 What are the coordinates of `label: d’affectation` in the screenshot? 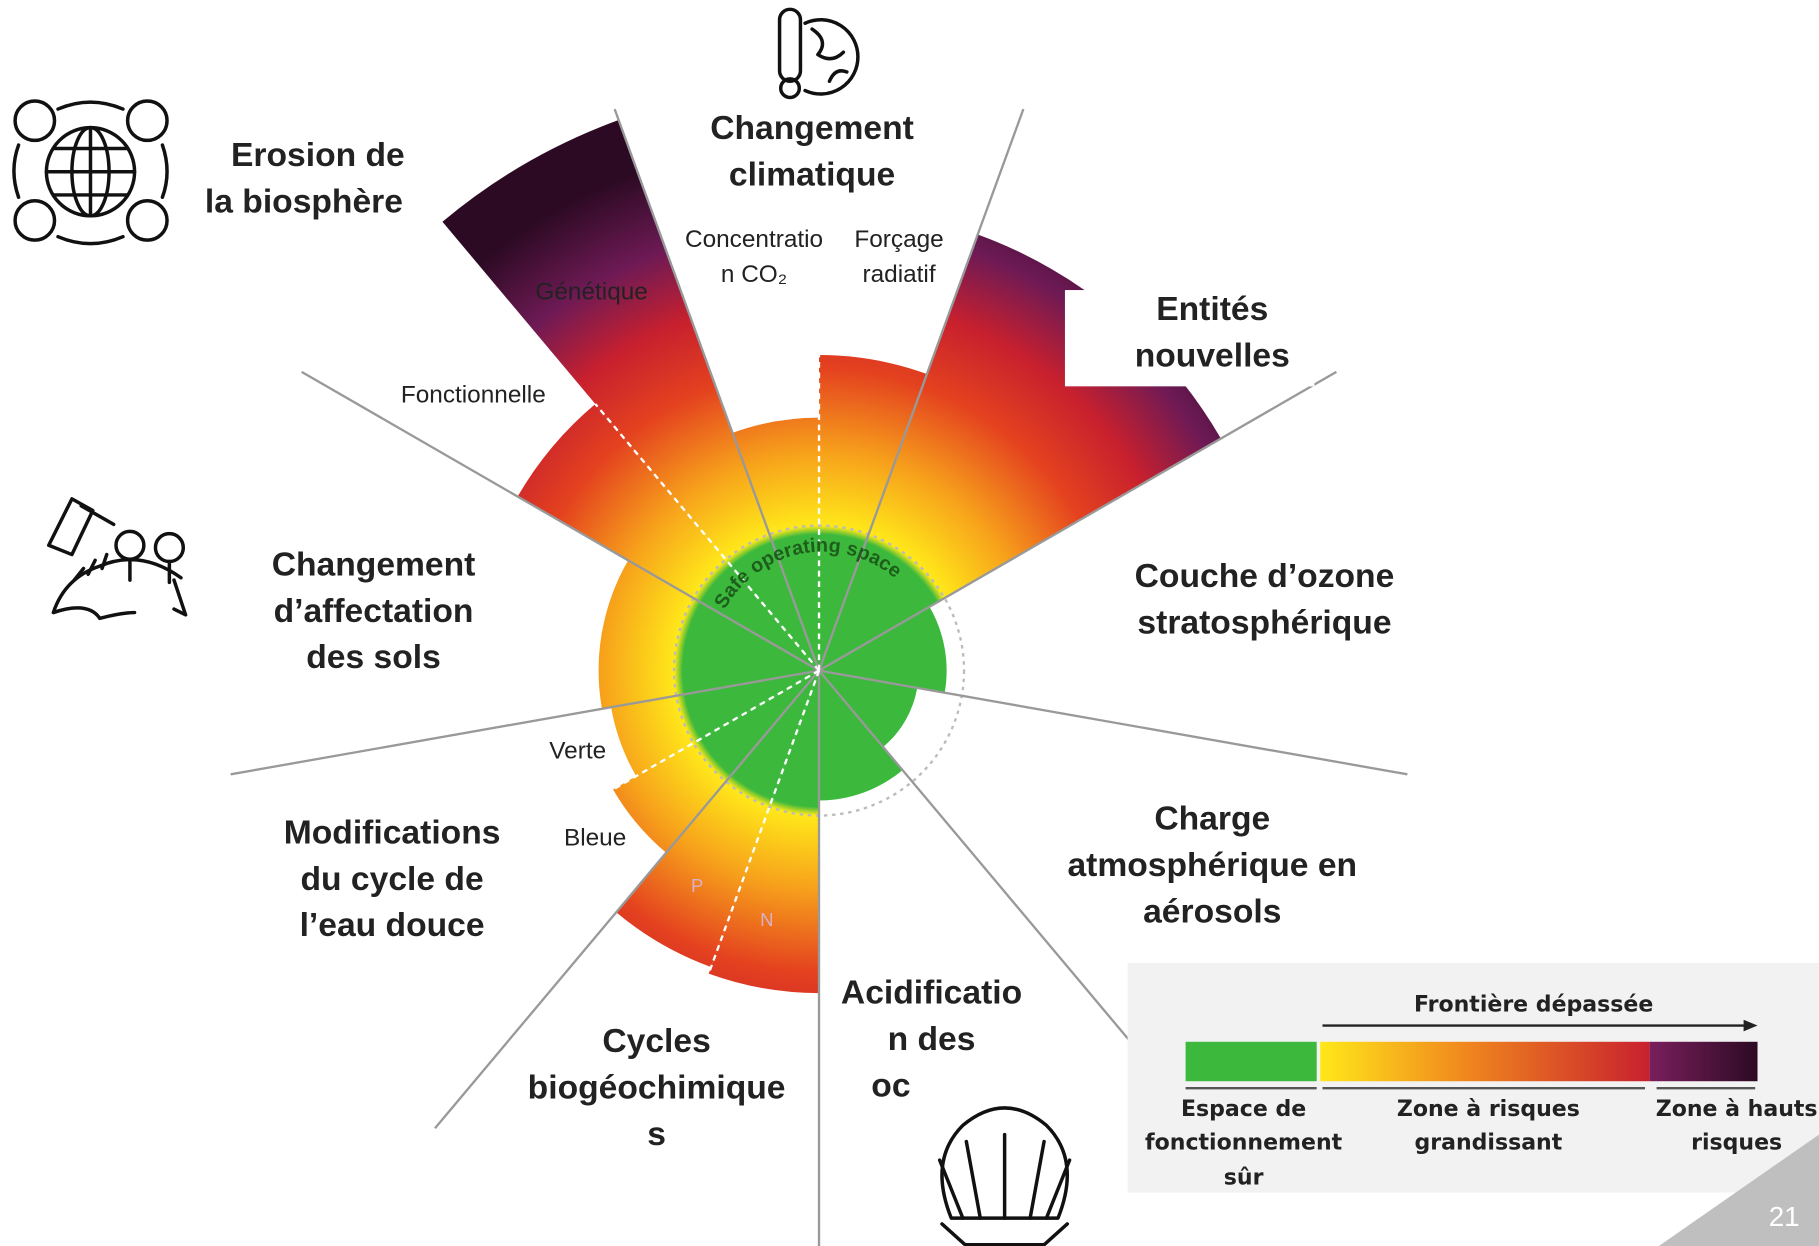 It's located at (374, 611).